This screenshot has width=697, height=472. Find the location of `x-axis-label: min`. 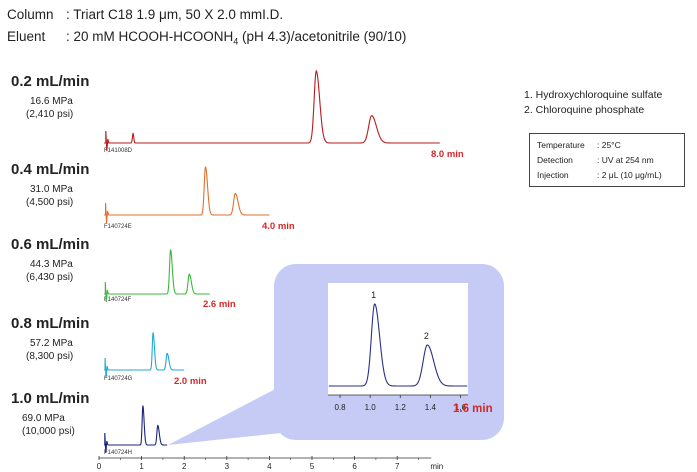

x-axis-label: min is located at coordinates (436, 466).